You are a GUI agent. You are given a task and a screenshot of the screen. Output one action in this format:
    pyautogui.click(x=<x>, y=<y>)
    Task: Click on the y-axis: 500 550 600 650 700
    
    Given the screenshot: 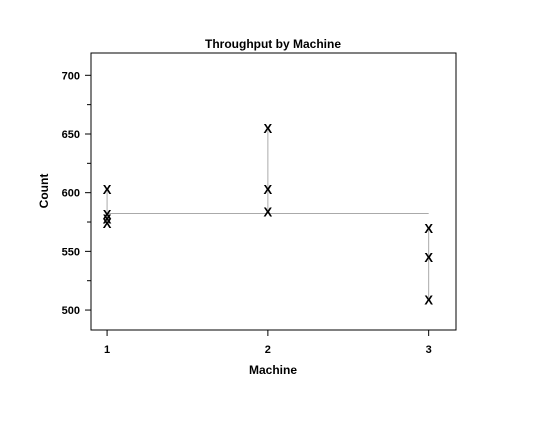 What is the action you would take?
    pyautogui.click(x=76, y=193)
    